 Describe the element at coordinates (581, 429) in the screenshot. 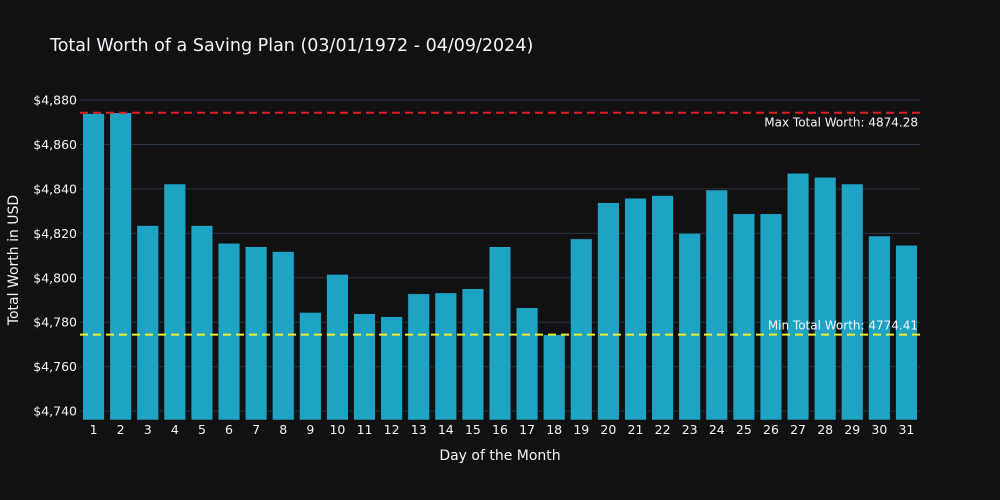

I see `x-tick-label: 19` at that location.